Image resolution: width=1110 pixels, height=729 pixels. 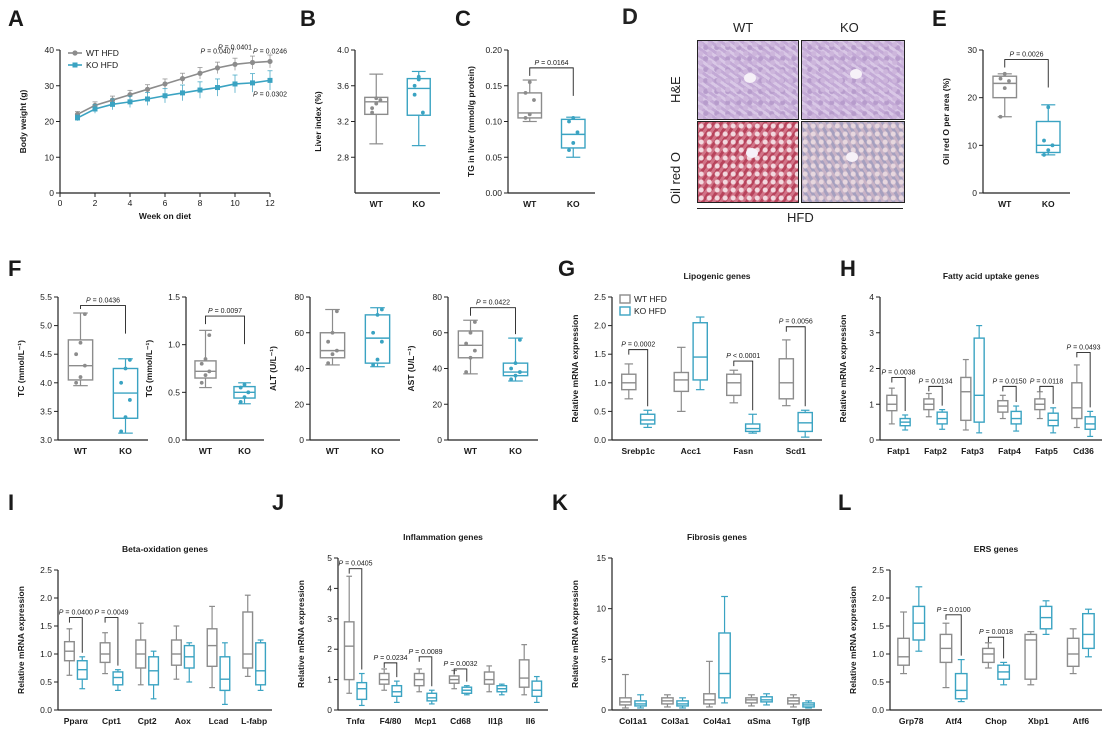 What do you see at coordinates (23, 121) in the screenshot?
I see `y-axis-label: Body weight (g)` at bounding box center [23, 121].